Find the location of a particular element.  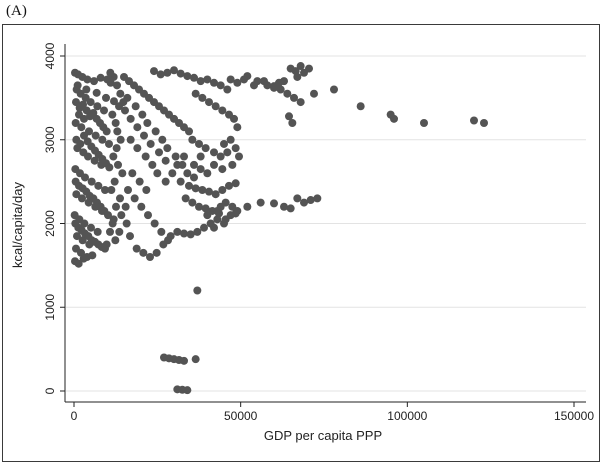

y-tick-label-4000: 4000 is located at coordinates (50, 55).